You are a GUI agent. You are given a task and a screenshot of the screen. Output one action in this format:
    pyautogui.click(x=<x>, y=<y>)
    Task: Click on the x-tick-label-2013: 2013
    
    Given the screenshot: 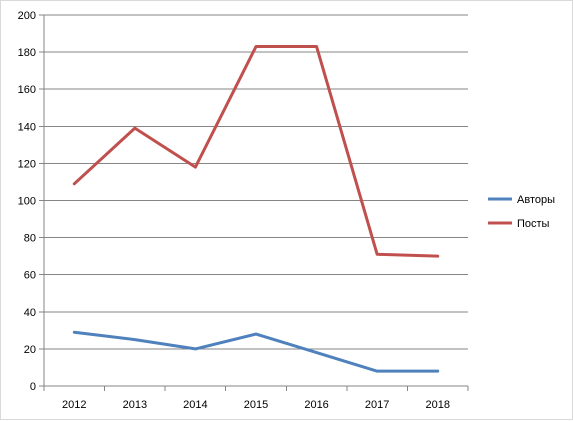 What is the action you would take?
    pyautogui.click(x=135, y=405)
    